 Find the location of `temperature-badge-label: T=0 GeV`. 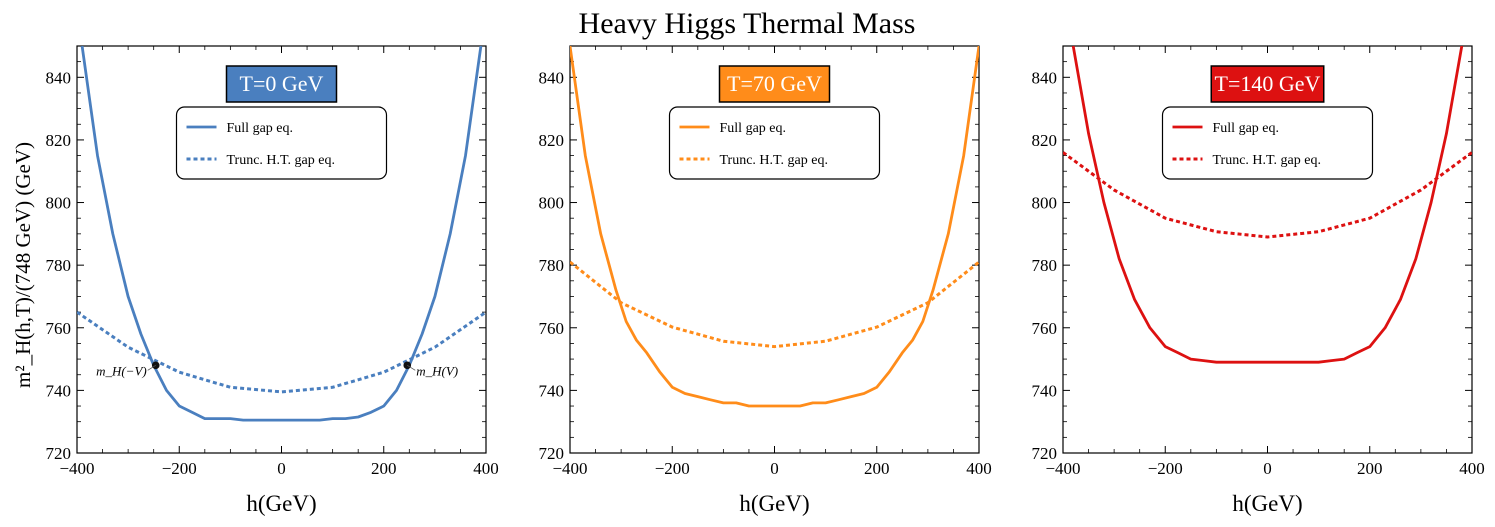

temperature-badge-label: T=0 GeV is located at coordinates (282, 83).